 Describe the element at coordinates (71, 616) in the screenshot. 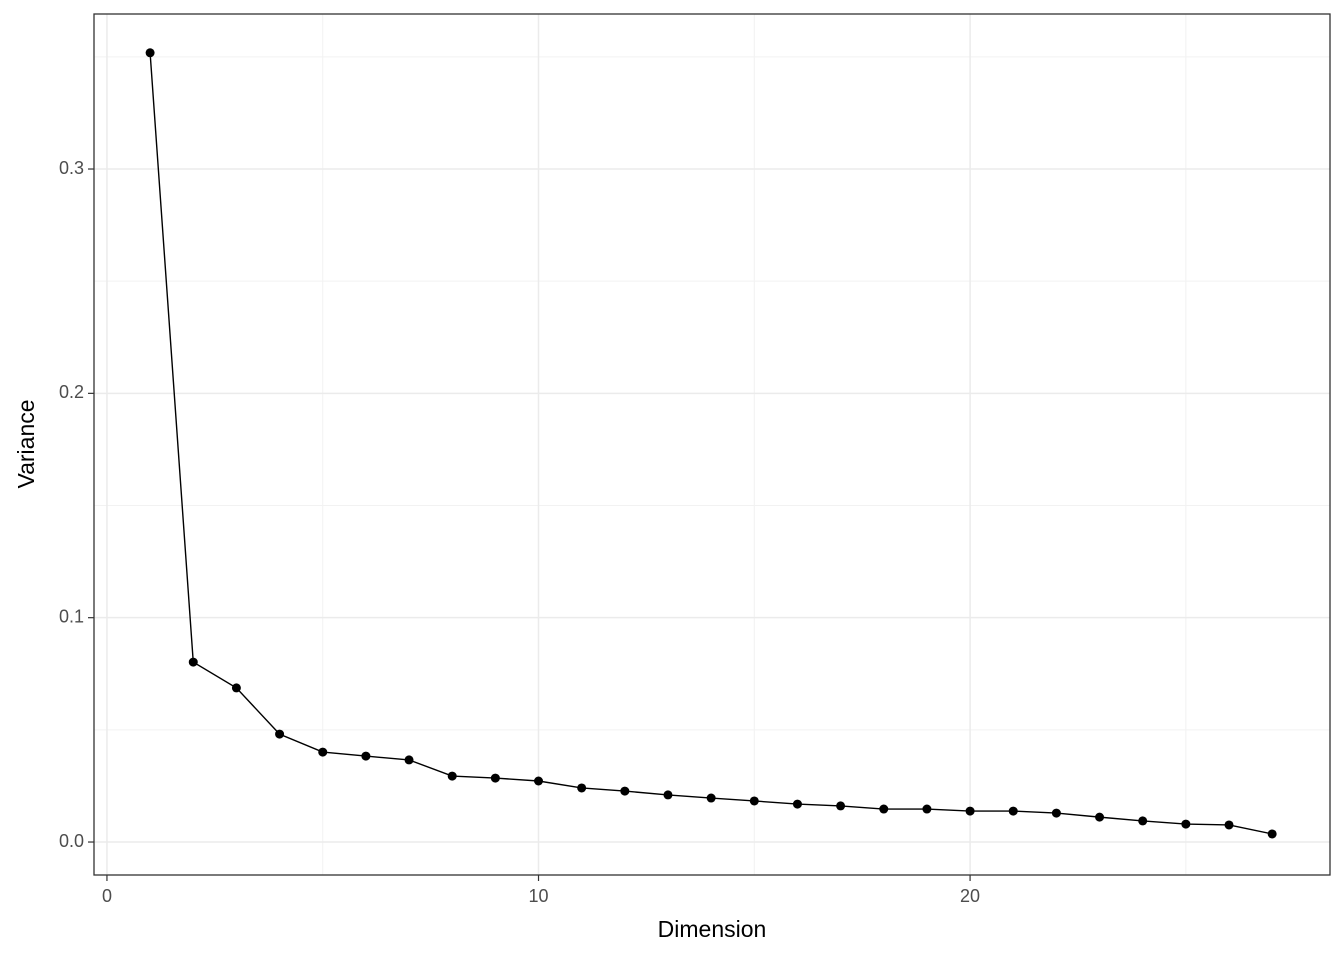

I see `y-tick-label: 0.1` at that location.